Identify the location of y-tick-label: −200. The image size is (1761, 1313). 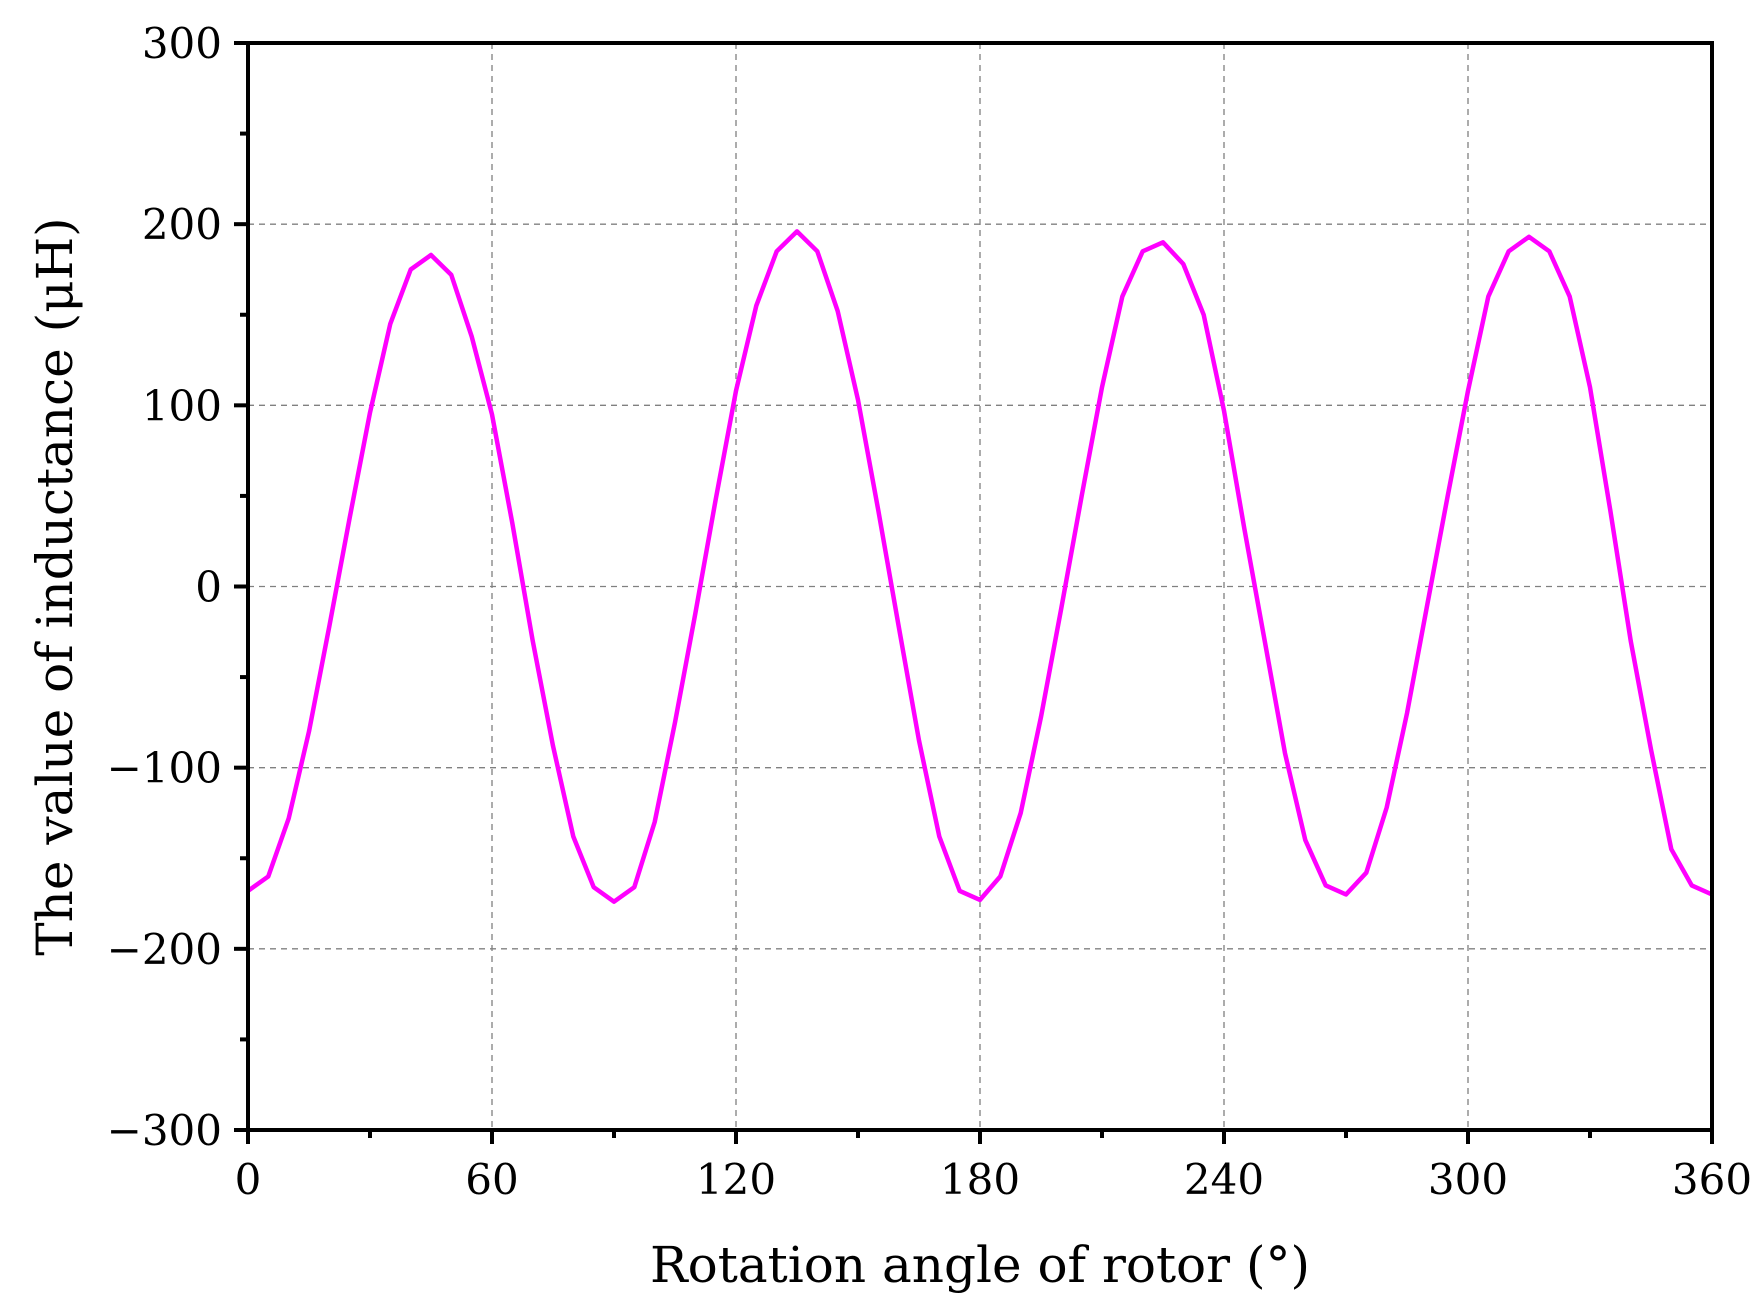
(164, 949).